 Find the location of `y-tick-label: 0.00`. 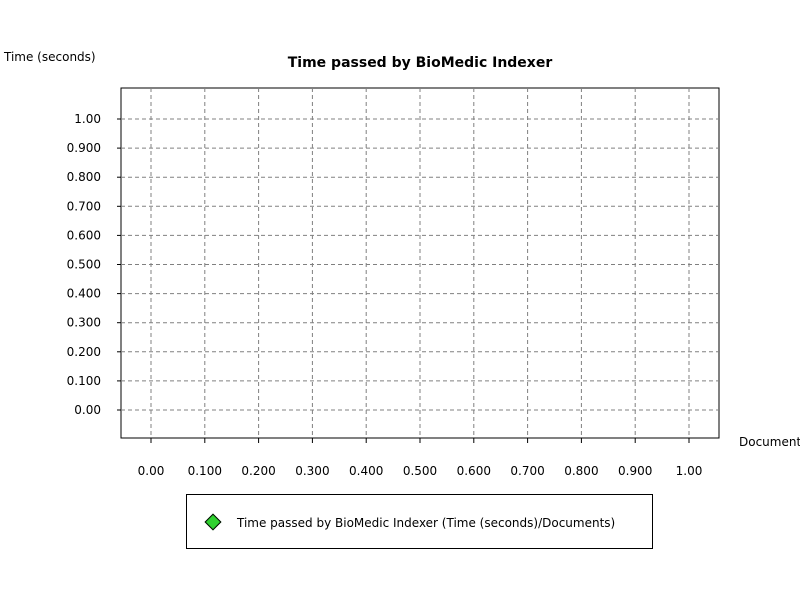

y-tick-label: 0.00 is located at coordinates (87, 410).